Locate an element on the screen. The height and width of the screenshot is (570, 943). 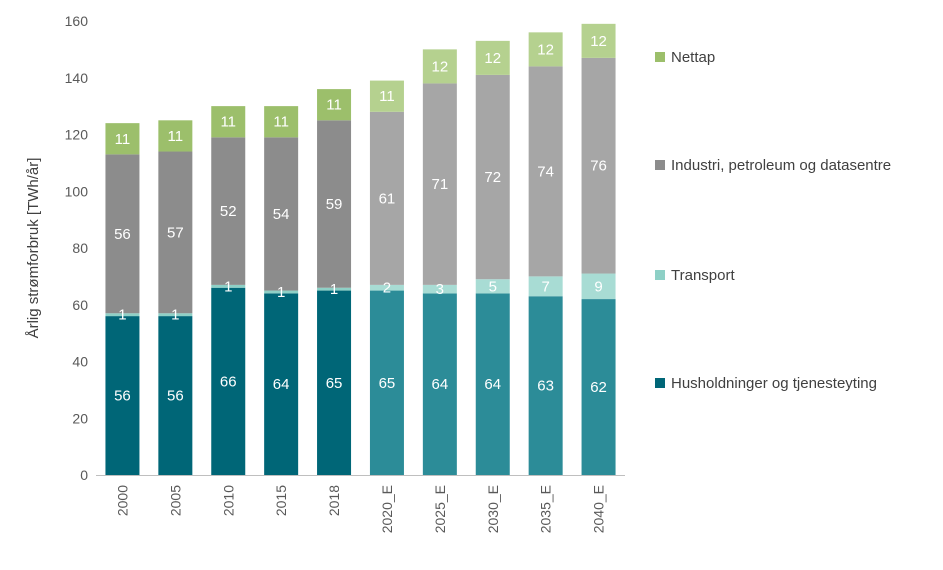
data-label: 52 is located at coordinates (228, 211).